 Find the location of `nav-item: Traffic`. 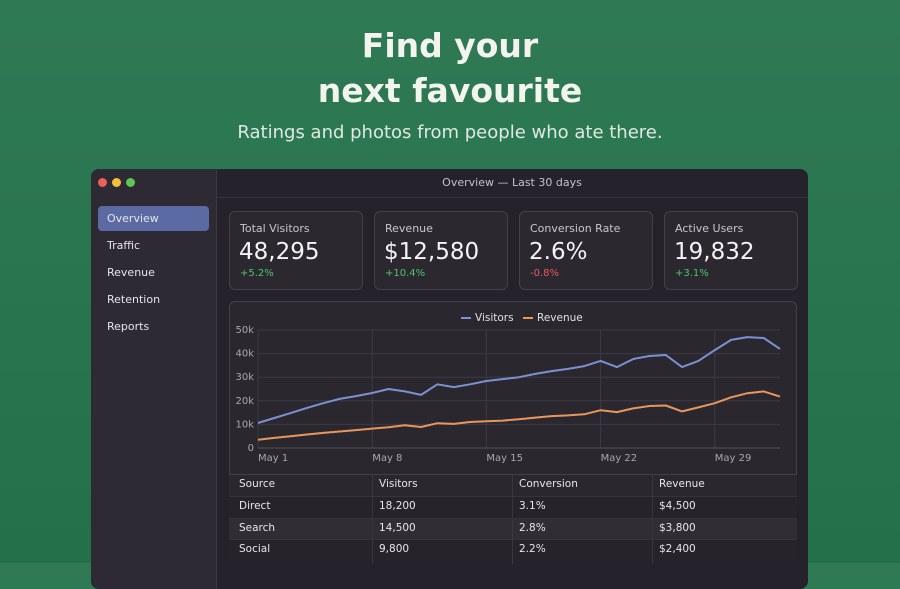

nav-item: Traffic is located at coordinates (124, 245).